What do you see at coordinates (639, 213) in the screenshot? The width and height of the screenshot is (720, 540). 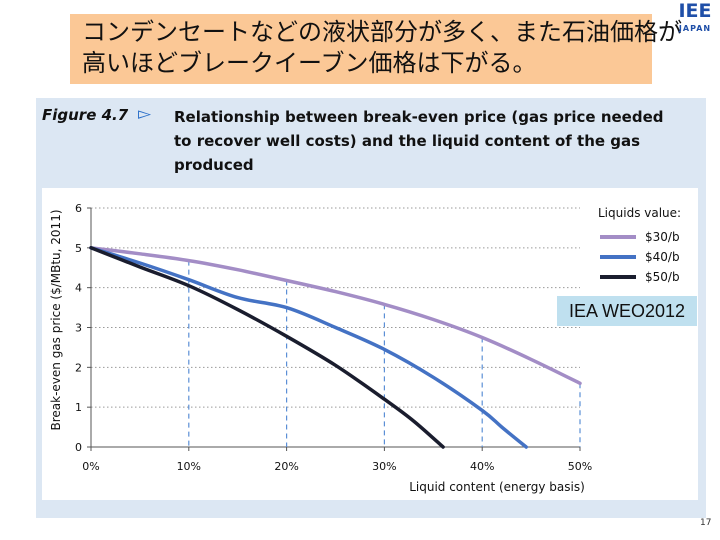 I see `legend-title: Liquids value:` at bounding box center [639, 213].